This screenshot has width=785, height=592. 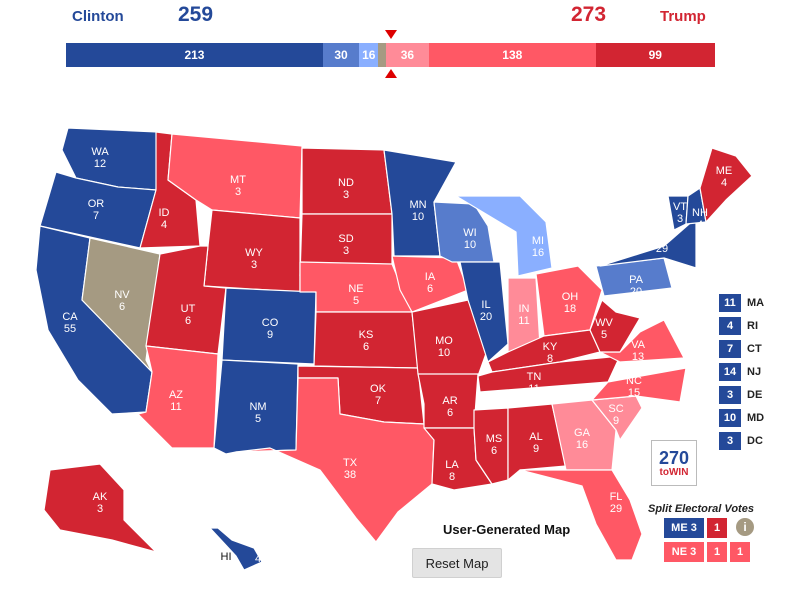 What do you see at coordinates (378, 401) in the screenshot?
I see `state-ev-ok: 7` at bounding box center [378, 401].